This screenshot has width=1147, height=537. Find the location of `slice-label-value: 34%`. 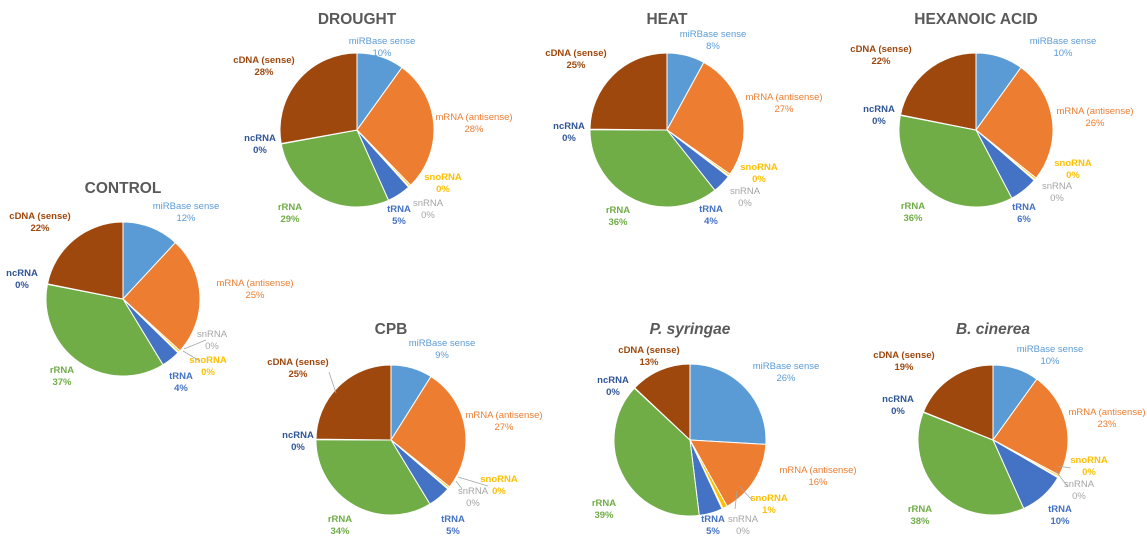

slice-label-value: 34% is located at coordinates (340, 531).